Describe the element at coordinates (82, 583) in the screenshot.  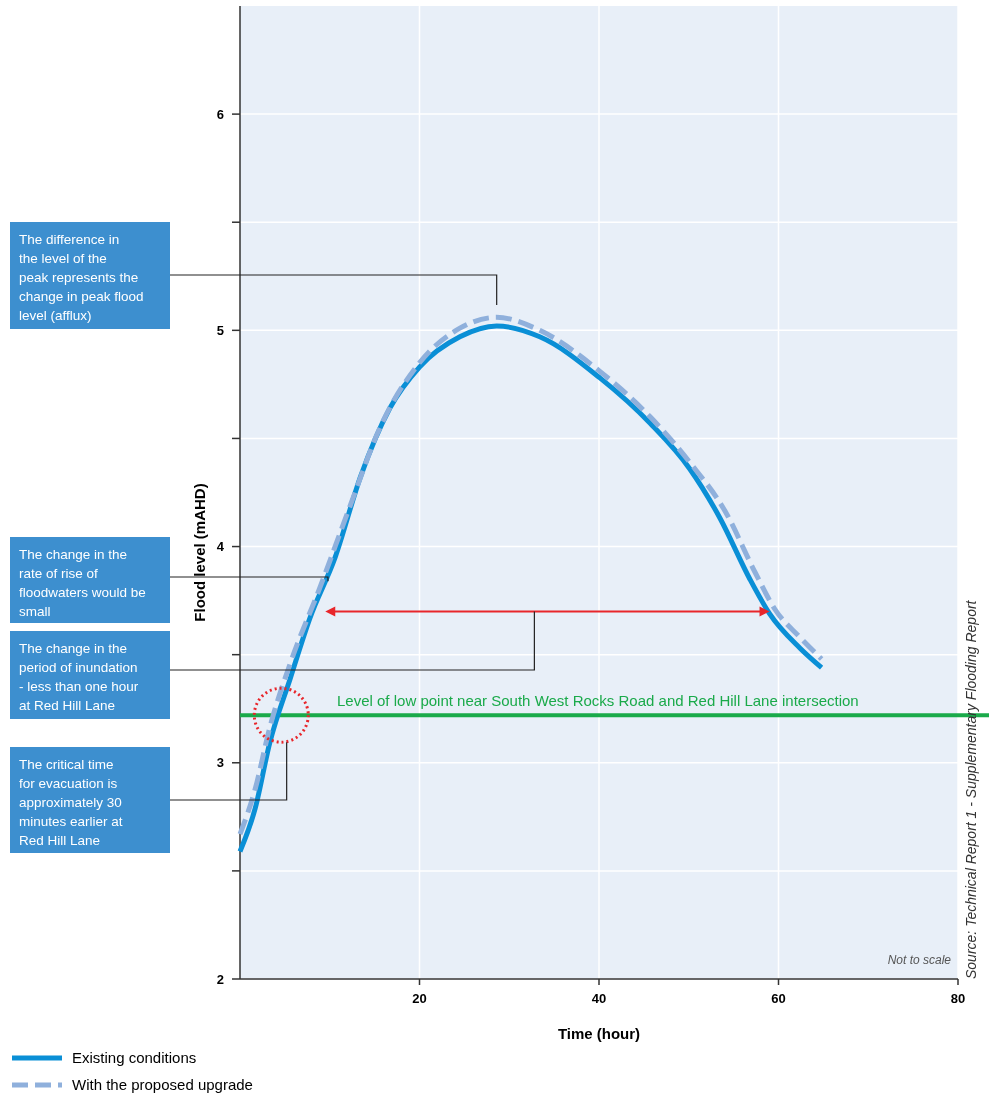
I see `text: The change in the rate of rise of floodwaters would be small` at that location.